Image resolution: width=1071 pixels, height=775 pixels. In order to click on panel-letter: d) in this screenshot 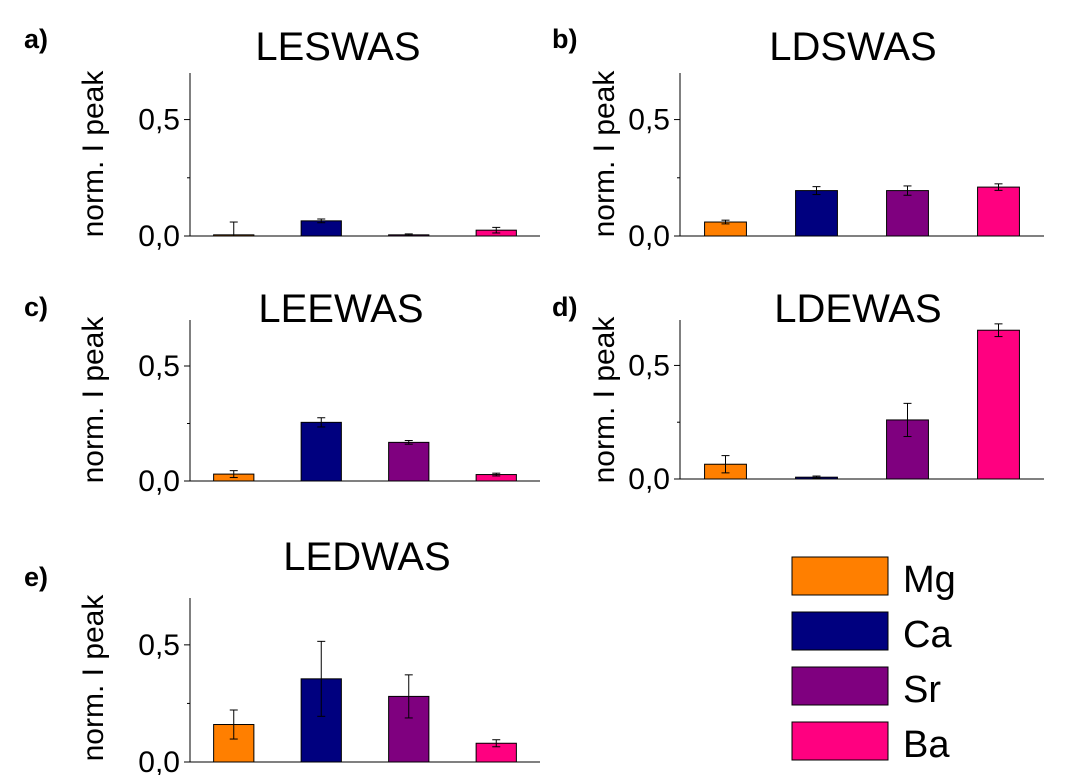, I will do `click(564, 307)`.